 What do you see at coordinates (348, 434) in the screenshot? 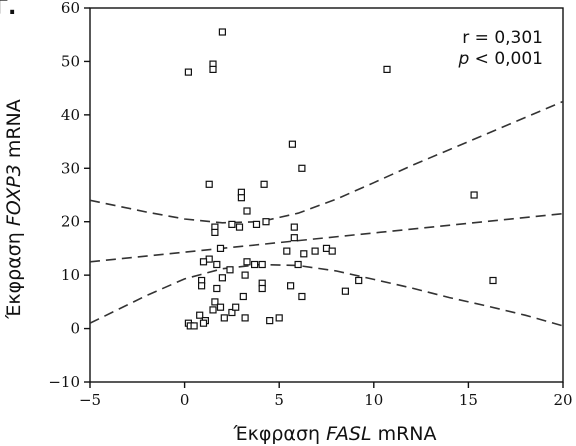
I see `x-axis-title-italic: FASL` at bounding box center [348, 434].